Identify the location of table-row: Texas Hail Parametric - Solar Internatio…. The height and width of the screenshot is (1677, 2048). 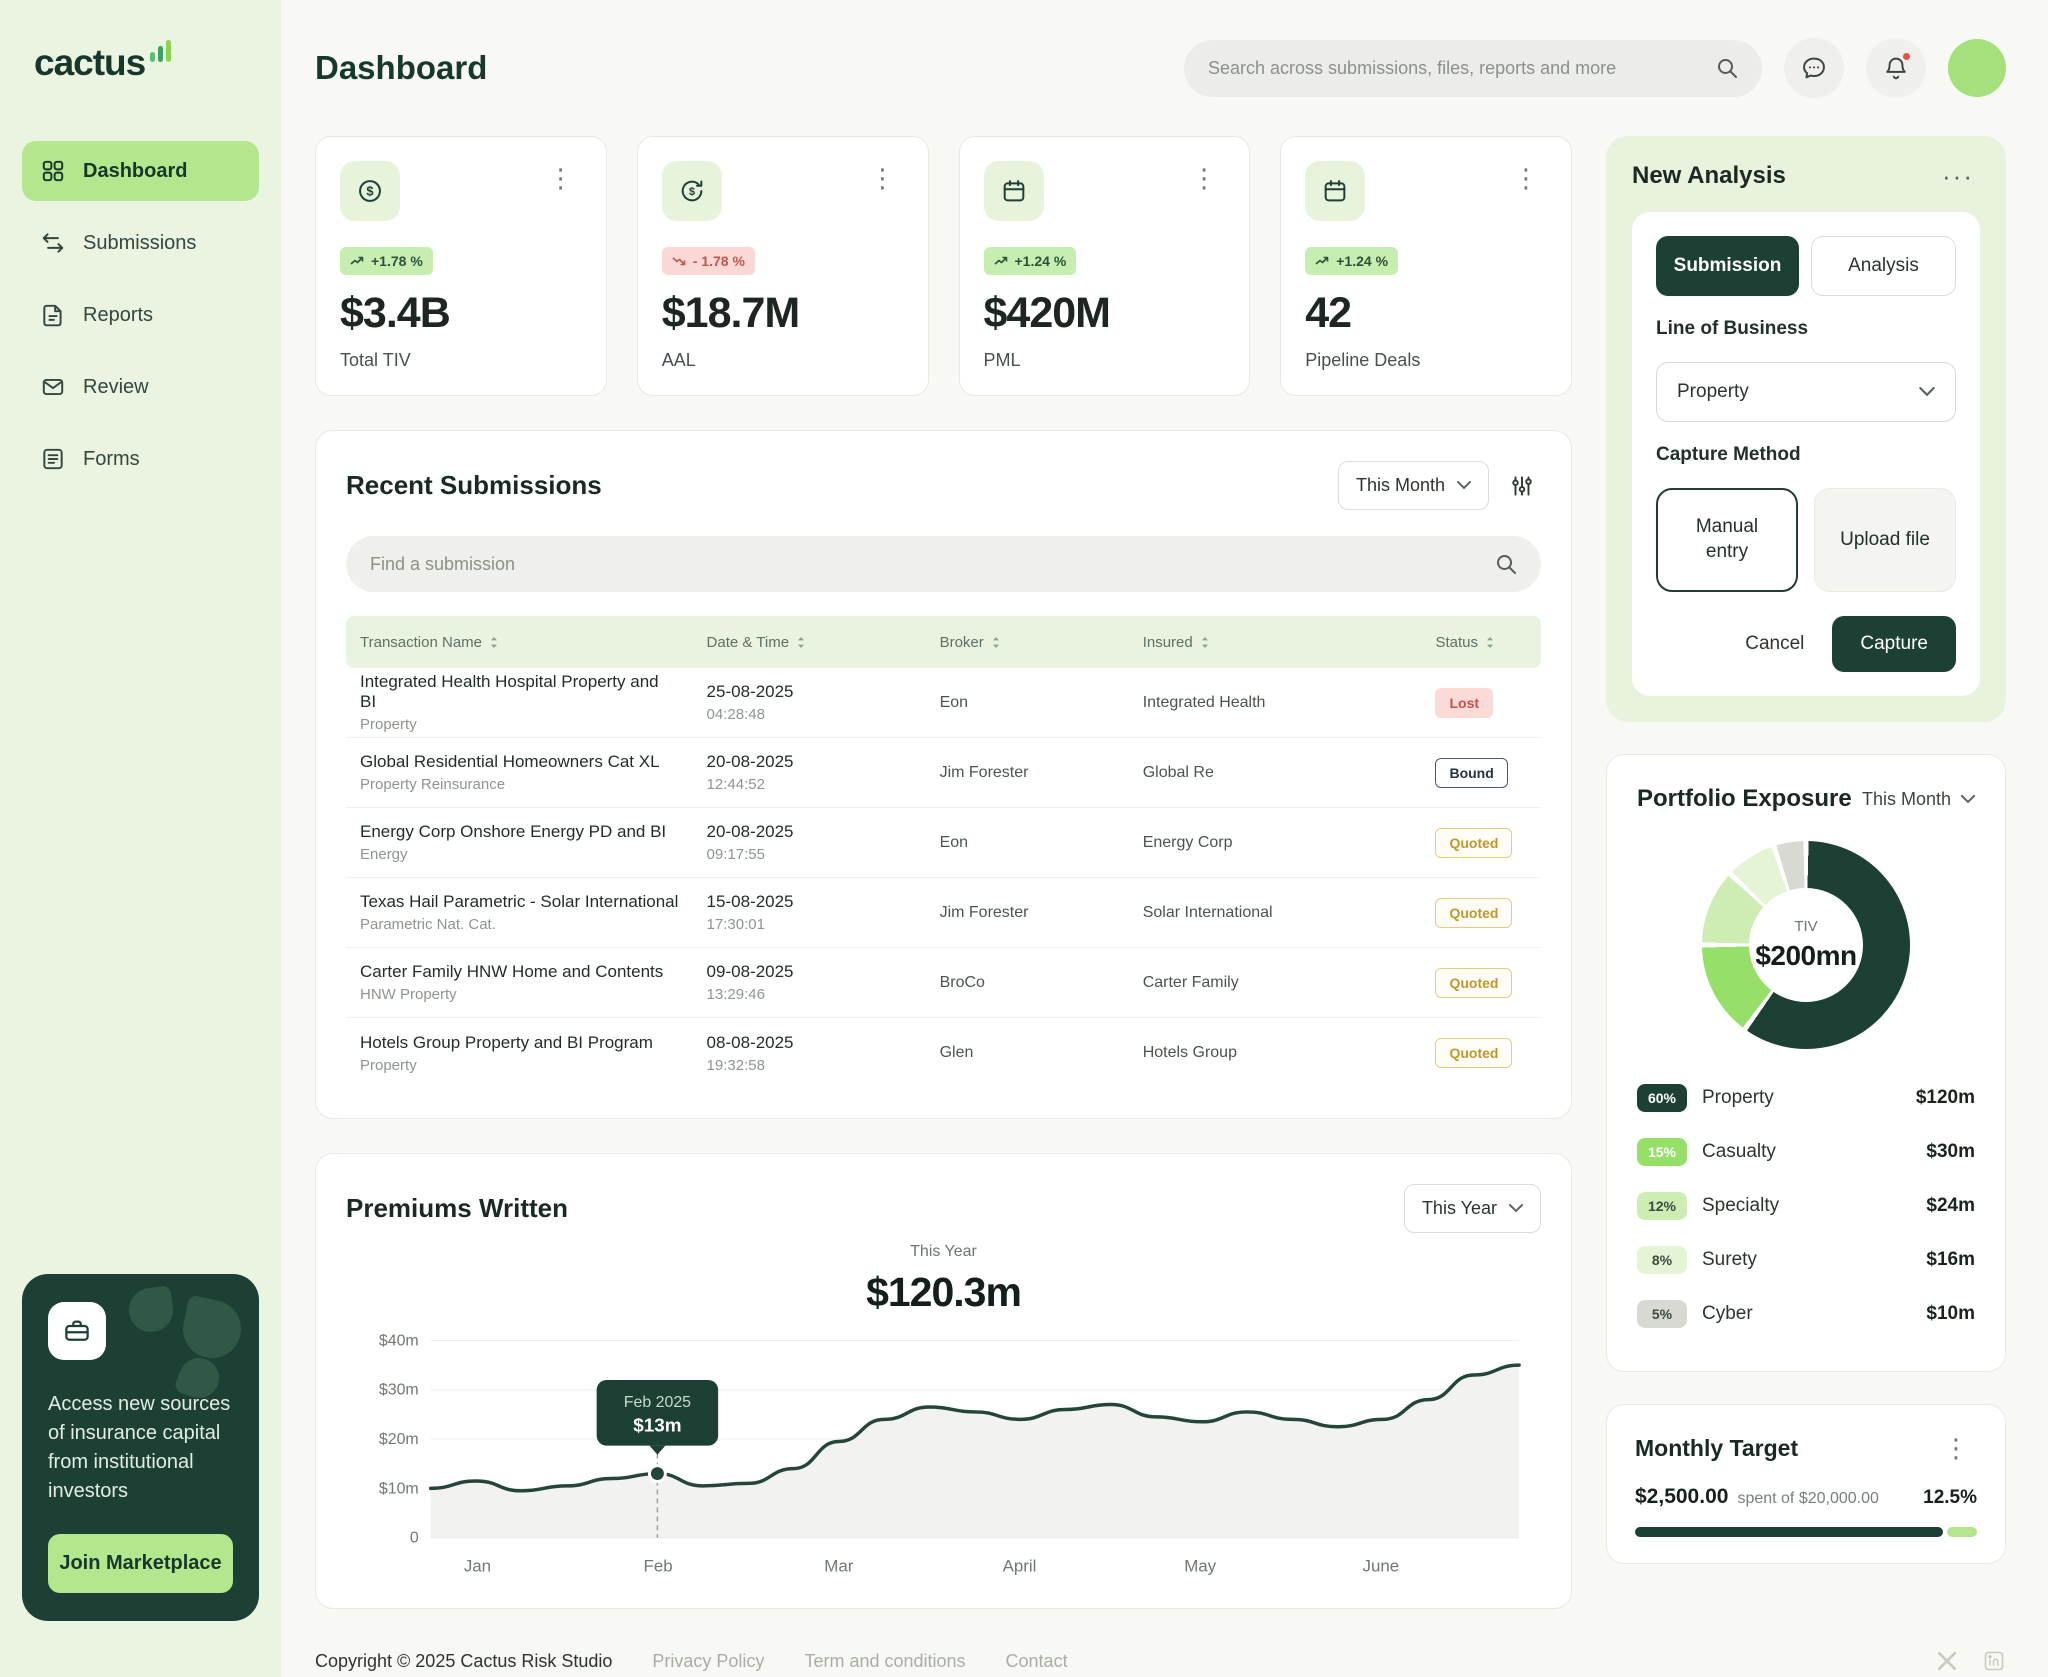
(943, 913).